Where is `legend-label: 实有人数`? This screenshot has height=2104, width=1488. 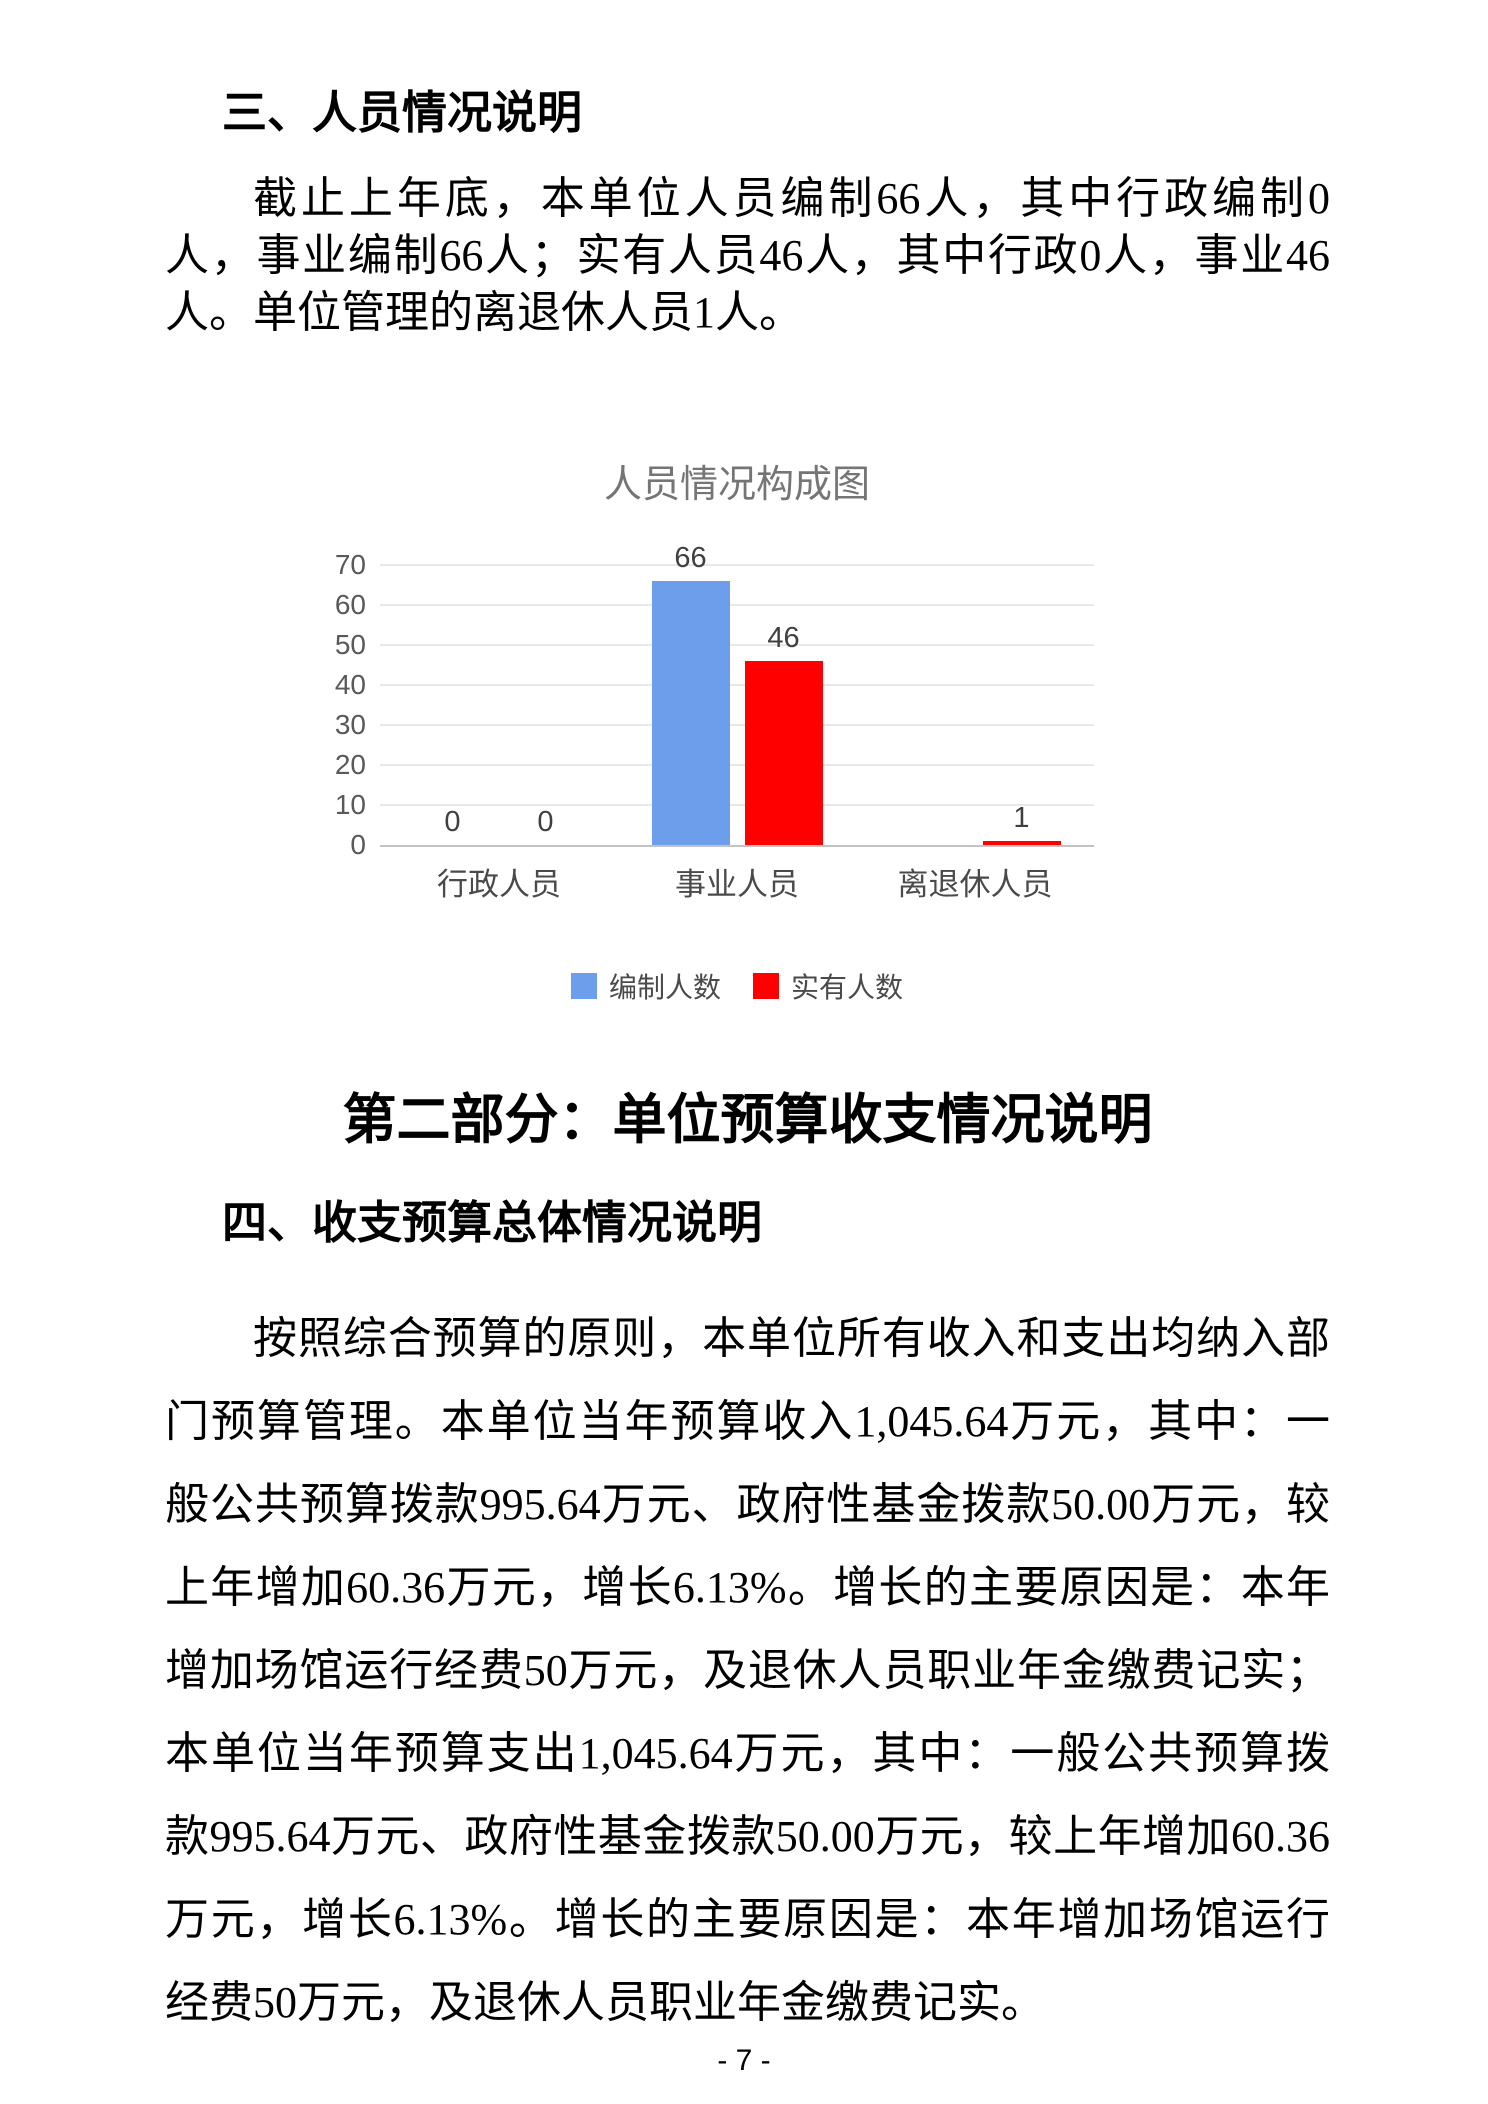 legend-label: 实有人数 is located at coordinates (847, 987).